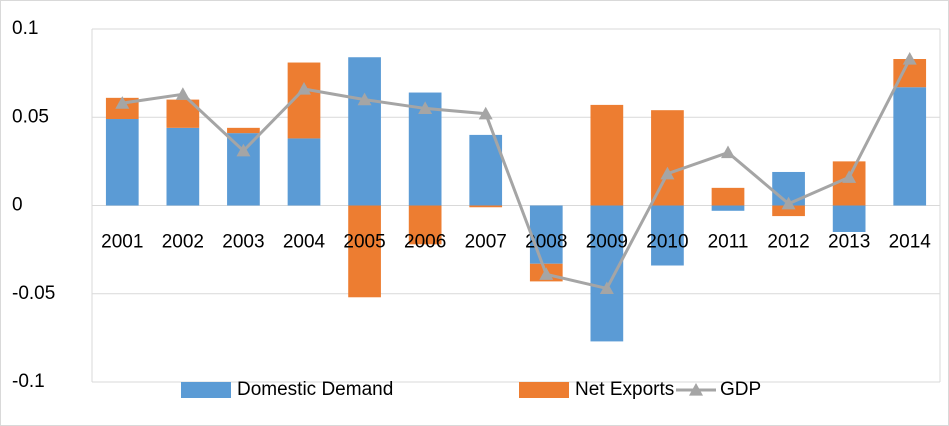 Image resolution: width=949 pixels, height=426 pixels. I want to click on x-tick-label: 2006, so click(425, 242).